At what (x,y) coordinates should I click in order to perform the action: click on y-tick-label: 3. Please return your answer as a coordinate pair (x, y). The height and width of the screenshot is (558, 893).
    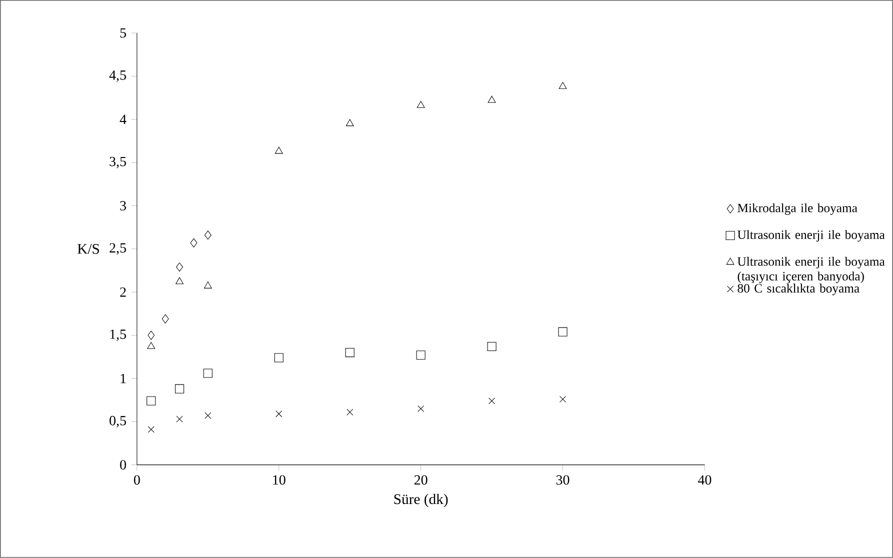
    Looking at the image, I should click on (123, 206).